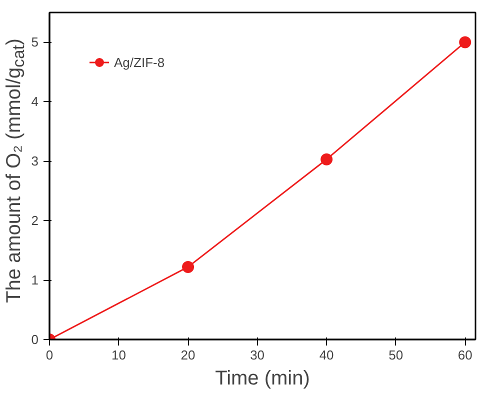 Image resolution: width=485 pixels, height=406 pixels. What do you see at coordinates (396, 355) in the screenshot?
I see `x-tick-label: 50` at bounding box center [396, 355].